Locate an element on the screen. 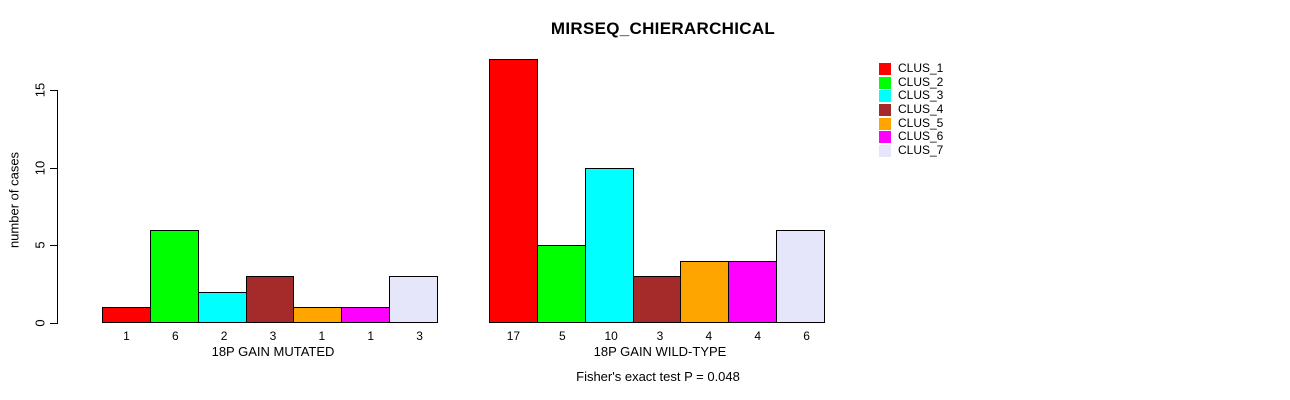 The image size is (1290, 400). legend-item-label: CLUS_1 is located at coordinates (921, 68).